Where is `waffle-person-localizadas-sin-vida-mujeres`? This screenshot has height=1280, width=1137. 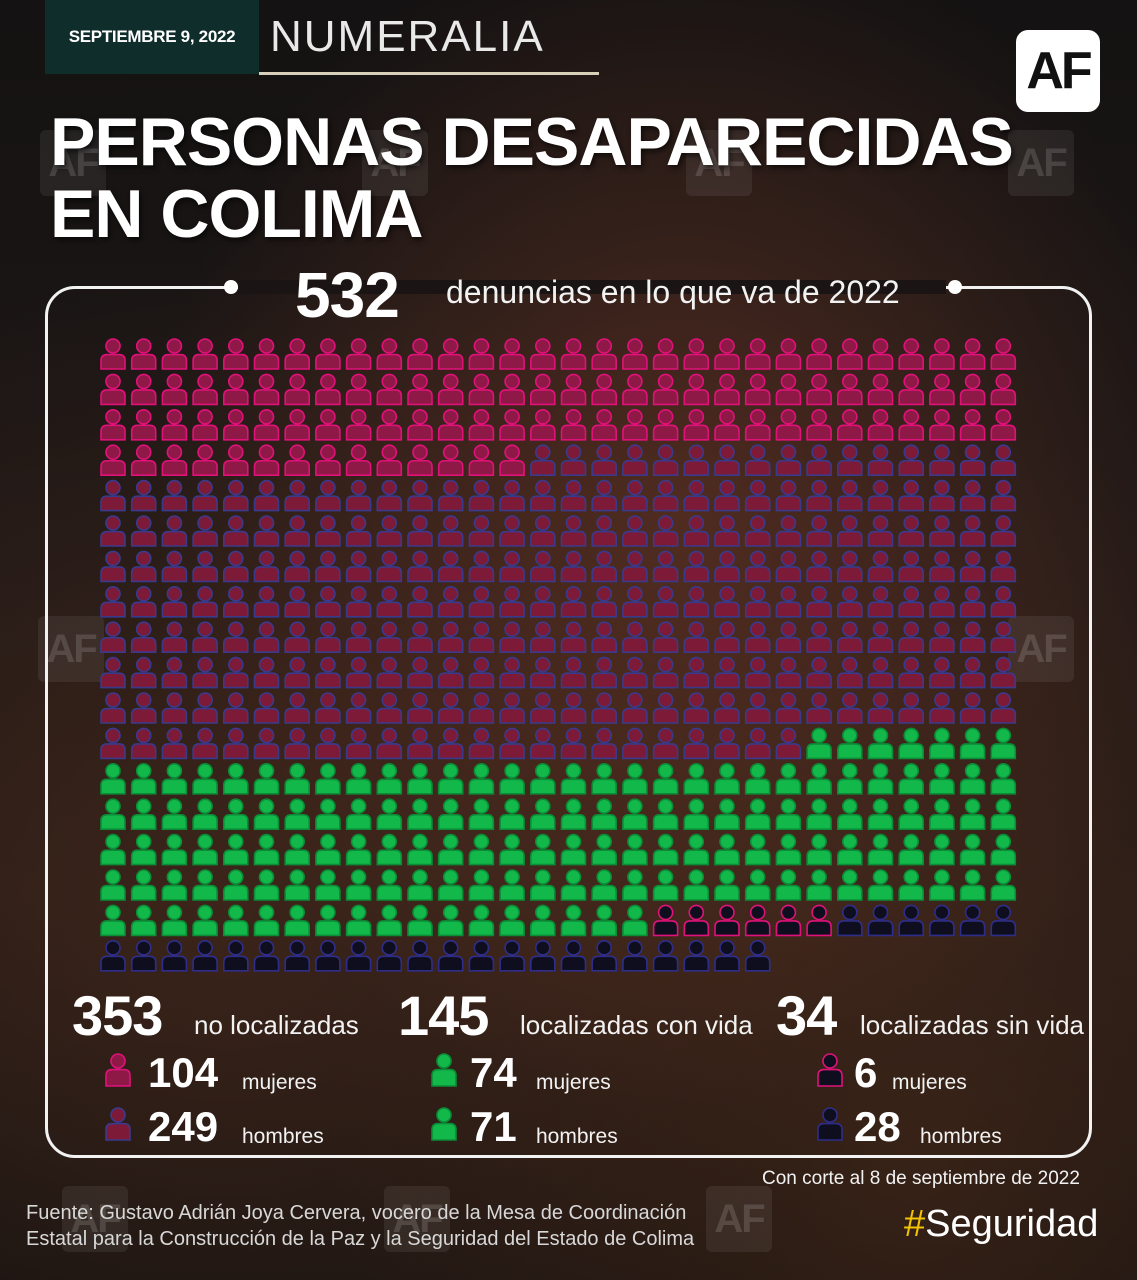
waffle-person-localizadas-sin-vida-mujeres is located at coordinates (788, 920).